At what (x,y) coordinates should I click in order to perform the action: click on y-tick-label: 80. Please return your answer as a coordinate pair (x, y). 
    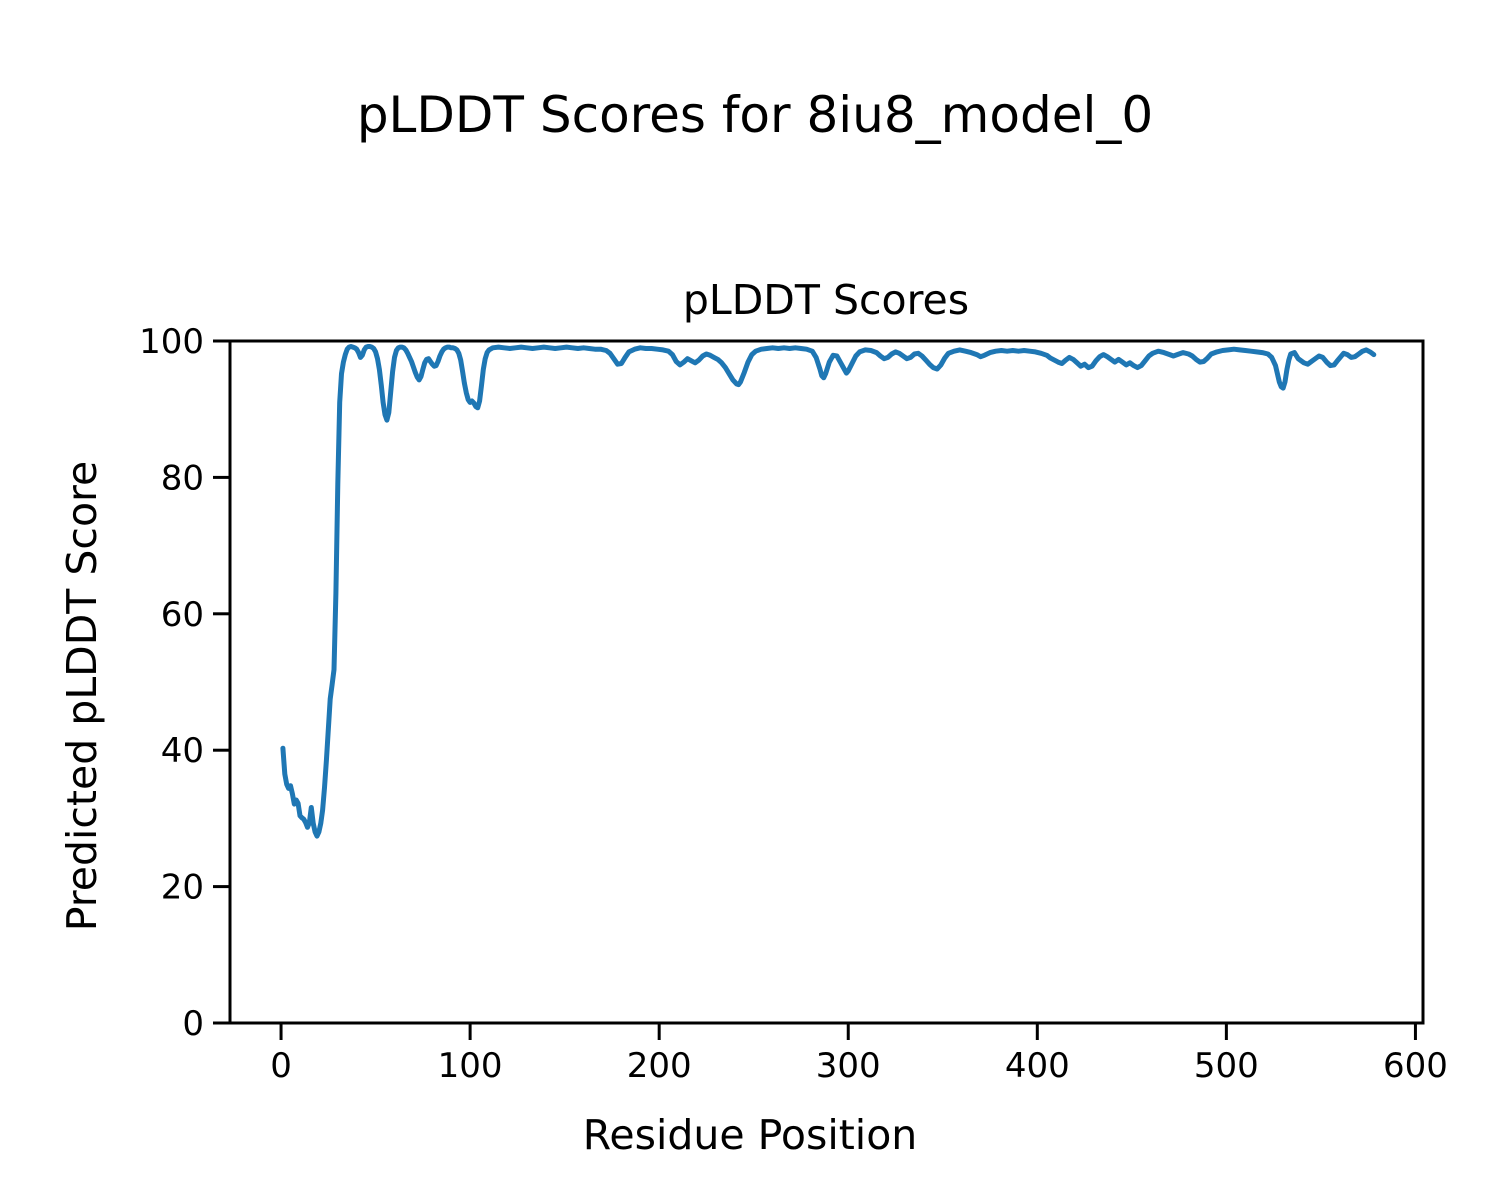
    Looking at the image, I should click on (182, 478).